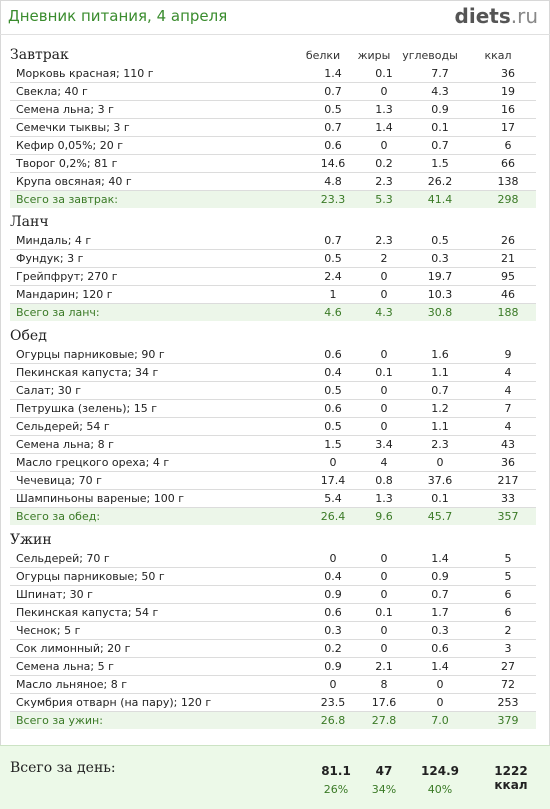 Image resolution: width=550 pixels, height=809 pixels. Describe the element at coordinates (508, 702) in the screenshot. I see `kcal-value: 253` at that location.